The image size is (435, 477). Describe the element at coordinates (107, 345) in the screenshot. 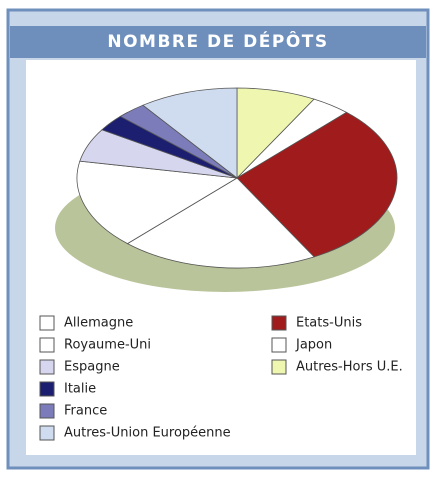

I see `legend-label: Royaume-Uni` at that location.